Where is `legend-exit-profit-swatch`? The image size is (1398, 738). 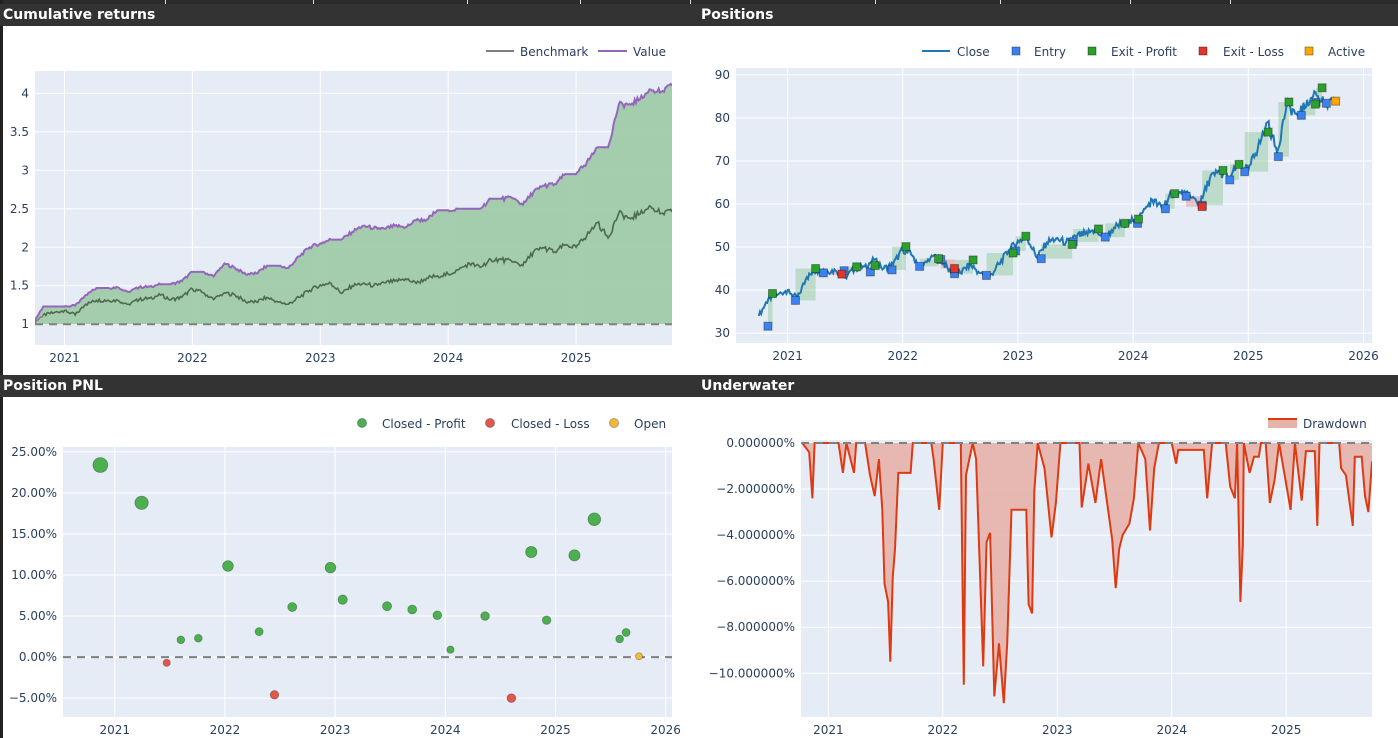
legend-exit-profit-swatch is located at coordinates (1092, 51).